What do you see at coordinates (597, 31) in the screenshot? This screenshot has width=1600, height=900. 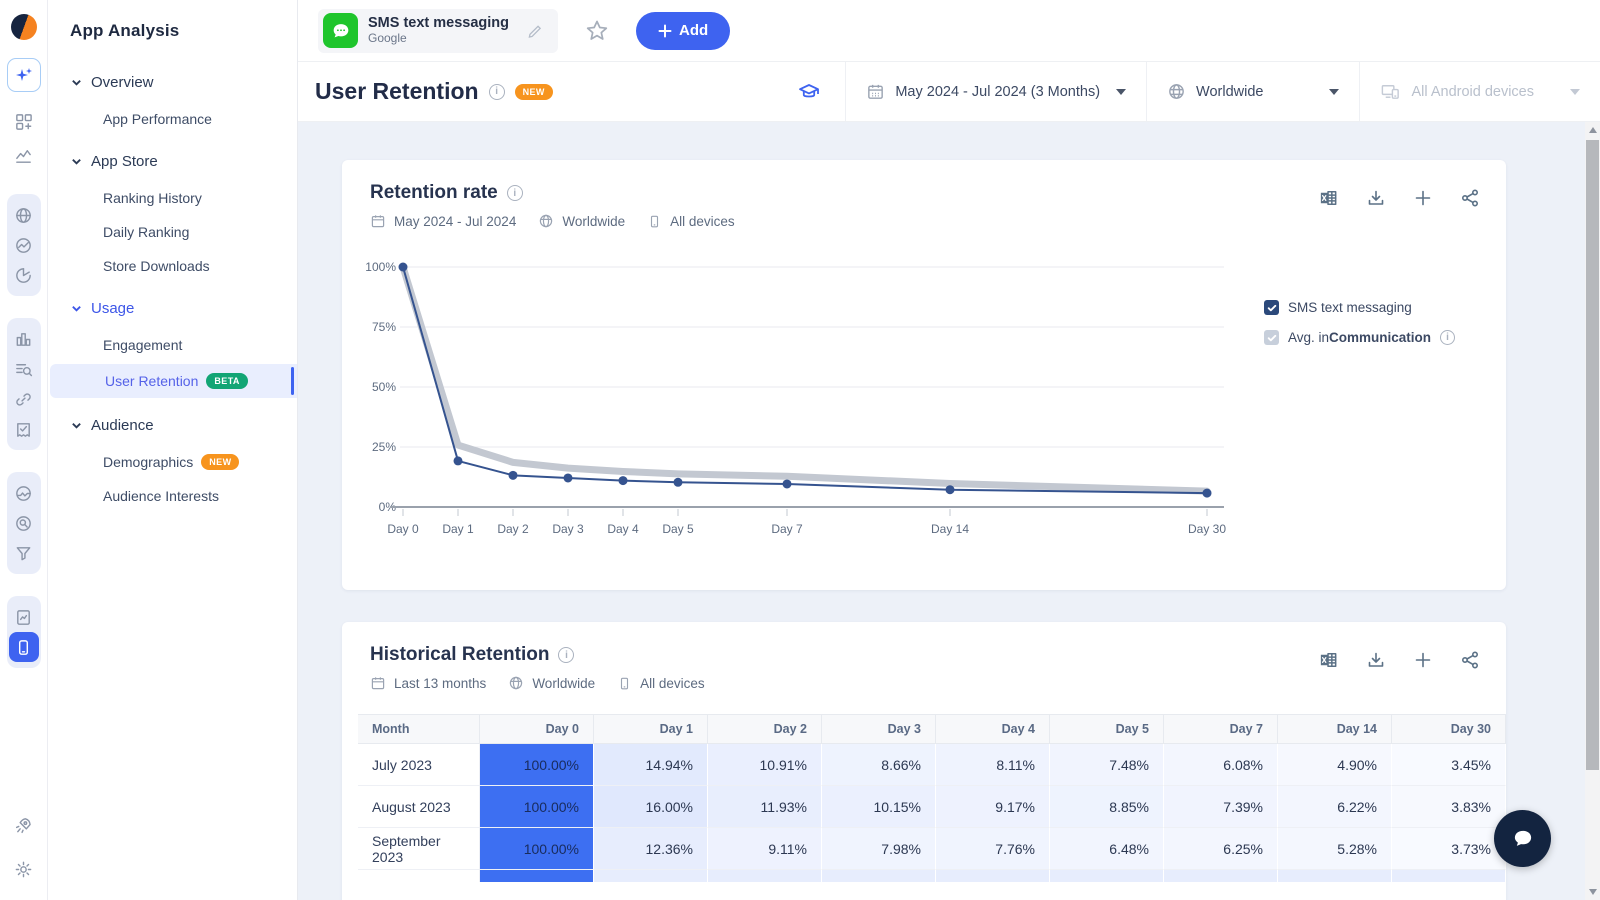 I see `favorite-star-icon` at bounding box center [597, 31].